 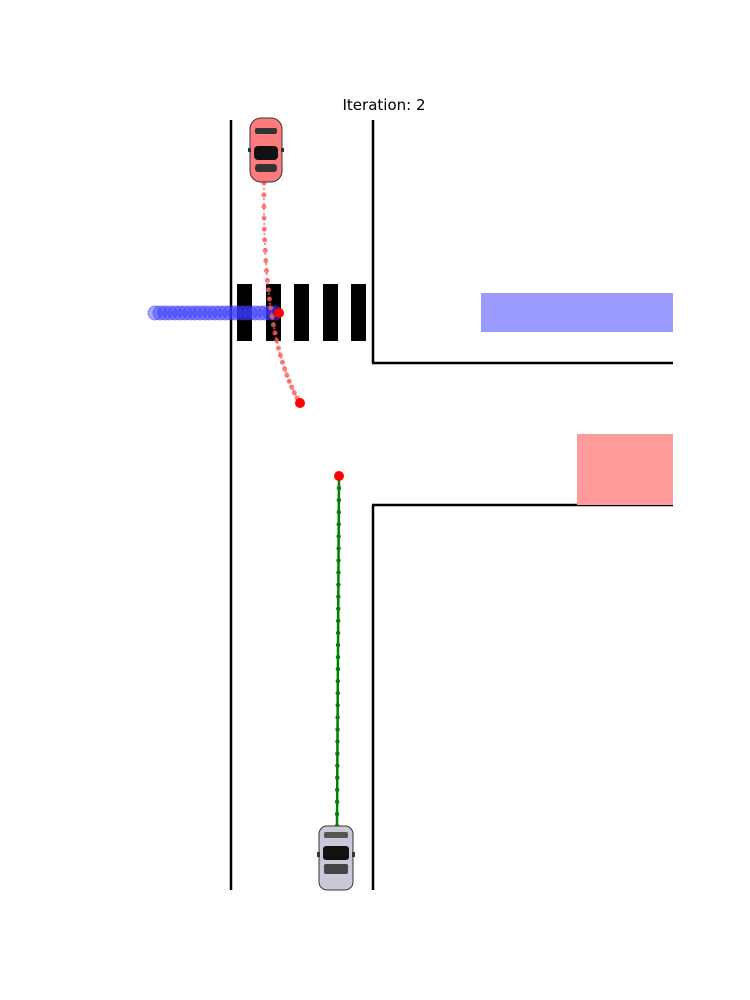 I want to click on iteration-title: Iteration: 2, so click(x=384, y=105).